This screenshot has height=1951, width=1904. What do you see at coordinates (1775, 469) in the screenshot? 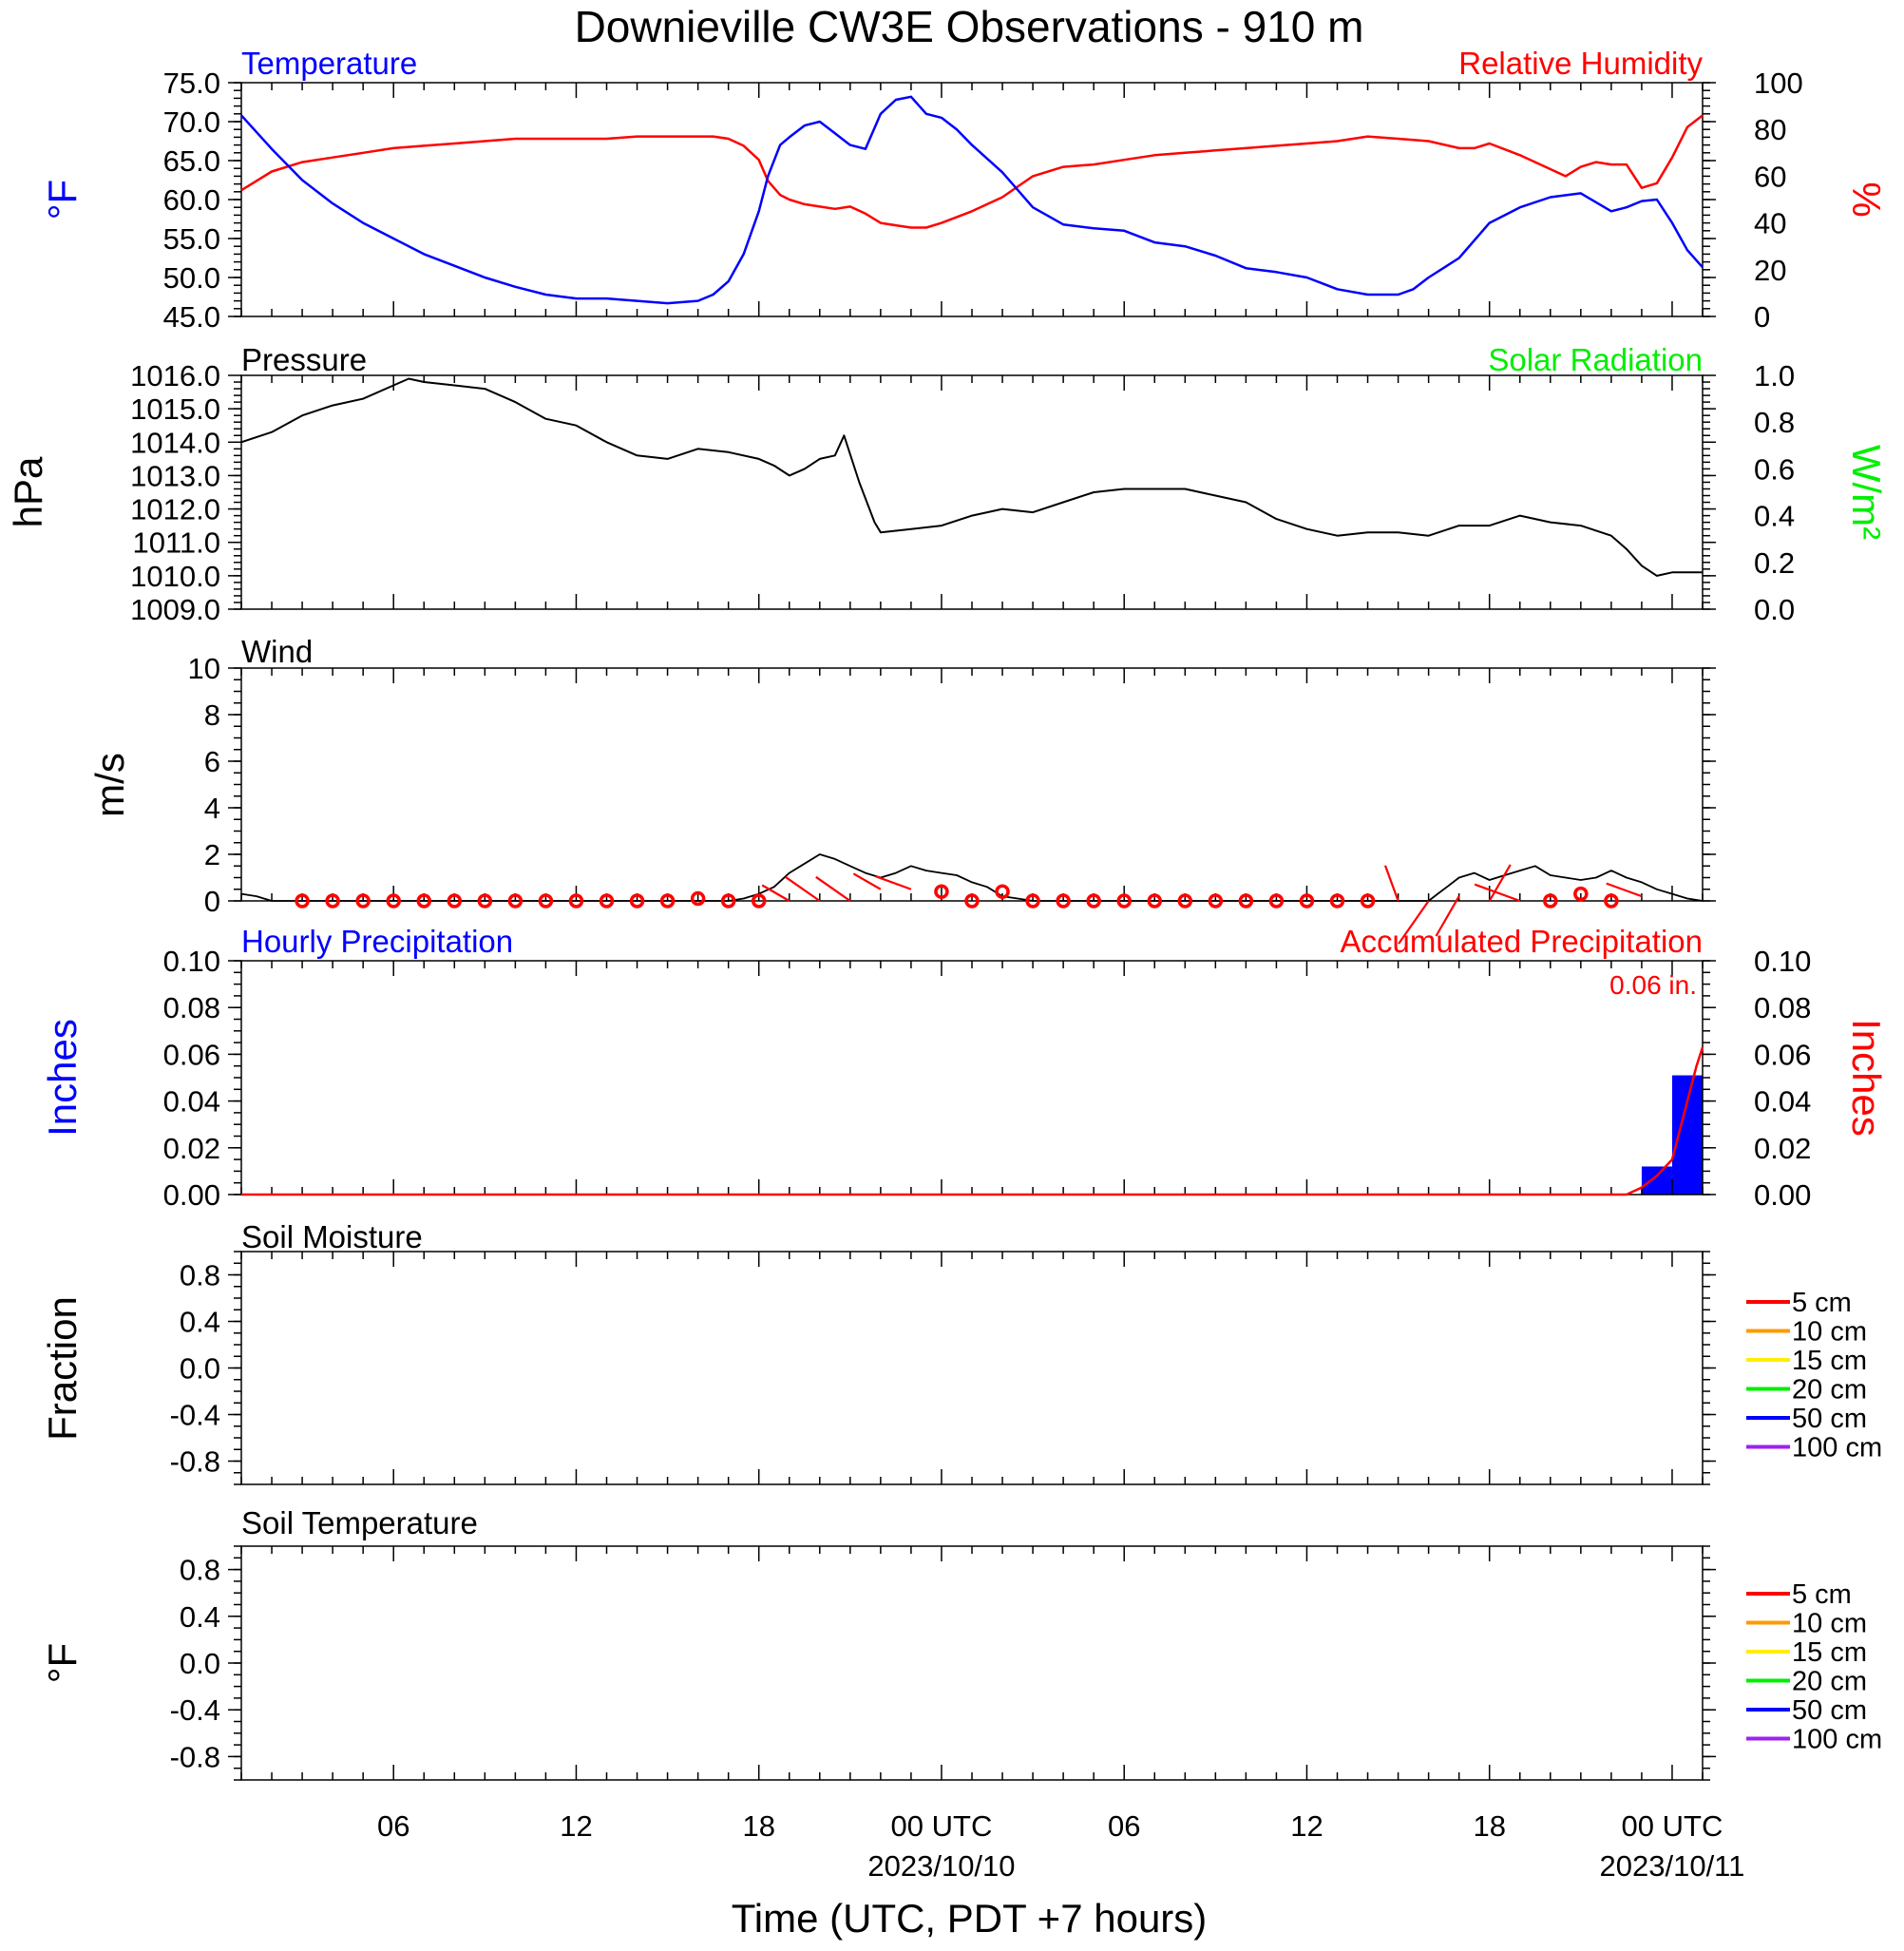
I see `y2-tick-label: 0.6` at bounding box center [1775, 469].